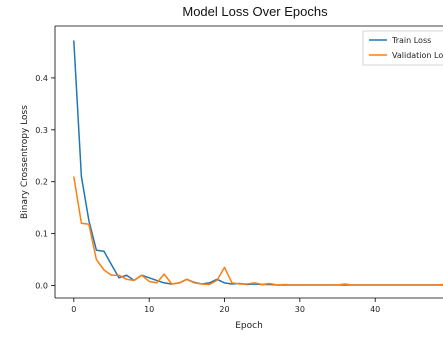 The height and width of the screenshot is (360, 443). Describe the element at coordinates (375, 309) in the screenshot. I see `x-tick-label: 40` at that location.